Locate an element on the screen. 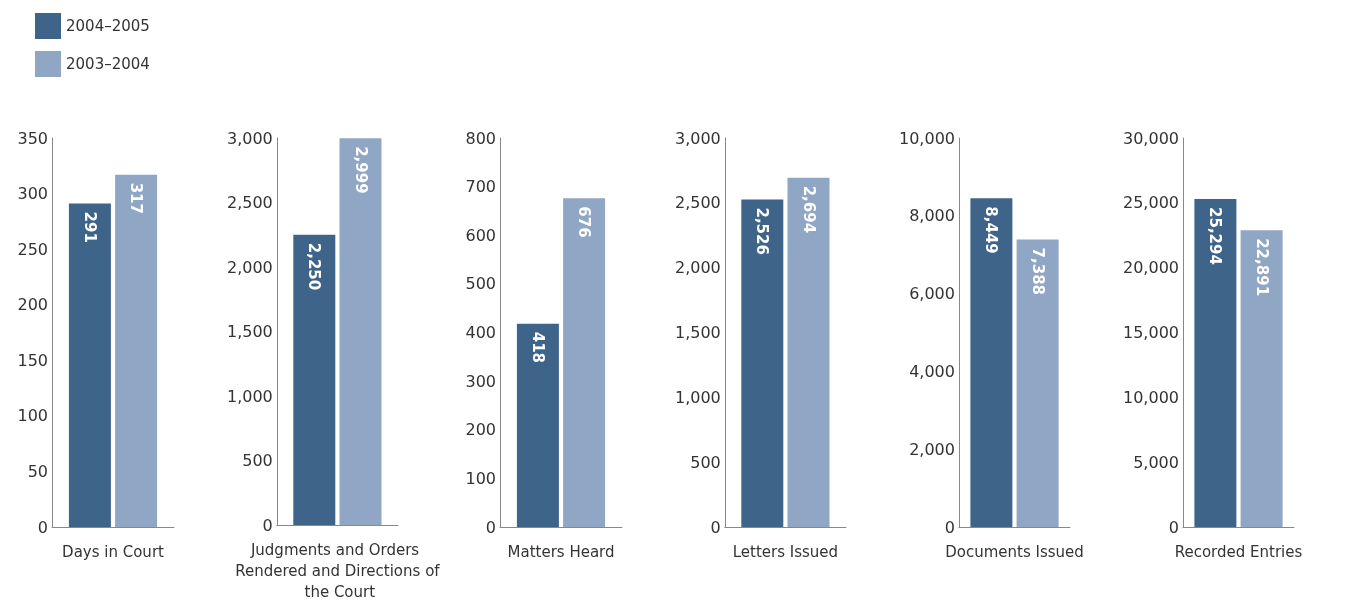 Image resolution: width=1351 pixels, height=602 pixels. x-tick-label: Documents Issued is located at coordinates (1014, 551).